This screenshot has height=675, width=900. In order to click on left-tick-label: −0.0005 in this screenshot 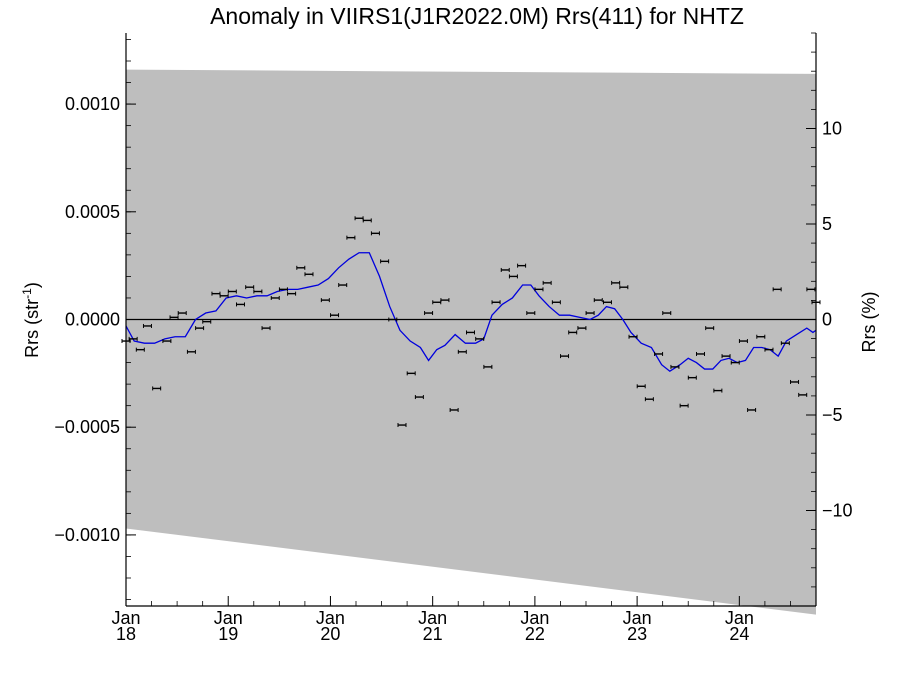, I will do `click(87, 427)`.